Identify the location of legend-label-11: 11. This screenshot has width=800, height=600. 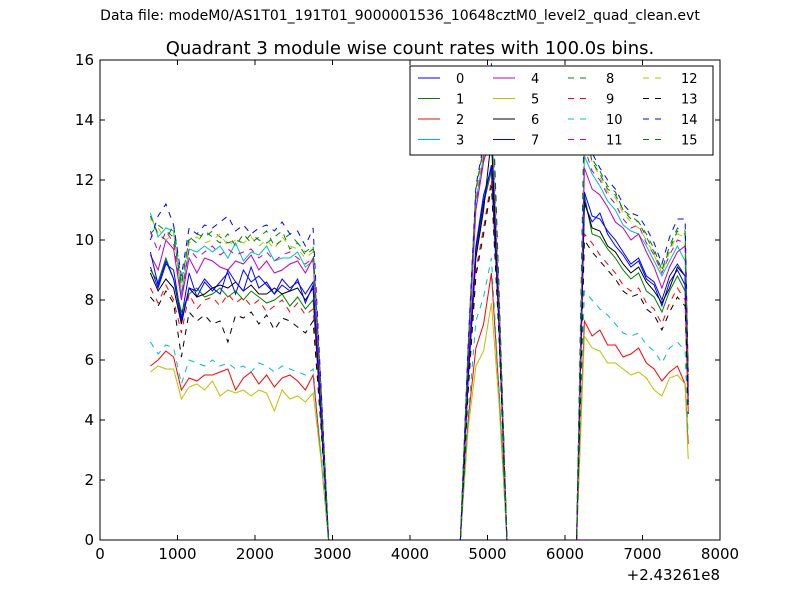
(614, 141).